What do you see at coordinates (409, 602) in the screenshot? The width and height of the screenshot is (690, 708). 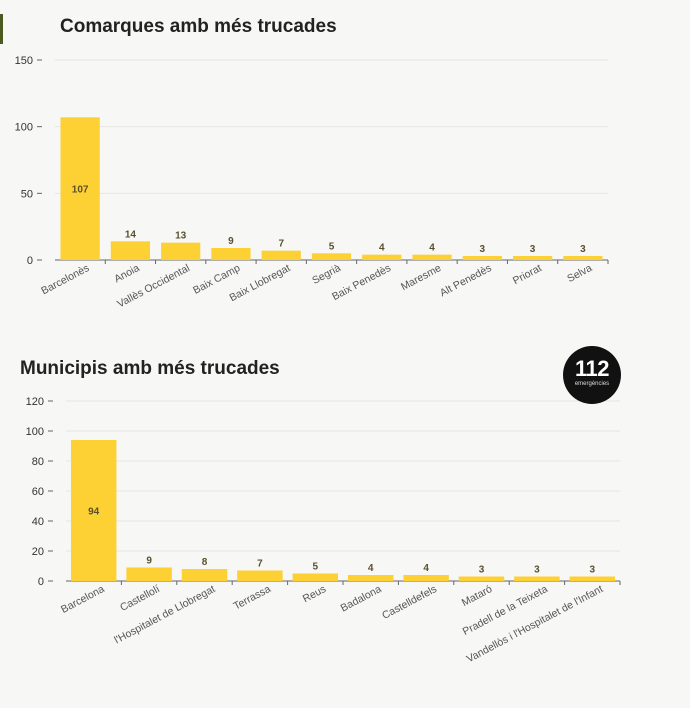 I see `category-label: Castelldefels` at bounding box center [409, 602].